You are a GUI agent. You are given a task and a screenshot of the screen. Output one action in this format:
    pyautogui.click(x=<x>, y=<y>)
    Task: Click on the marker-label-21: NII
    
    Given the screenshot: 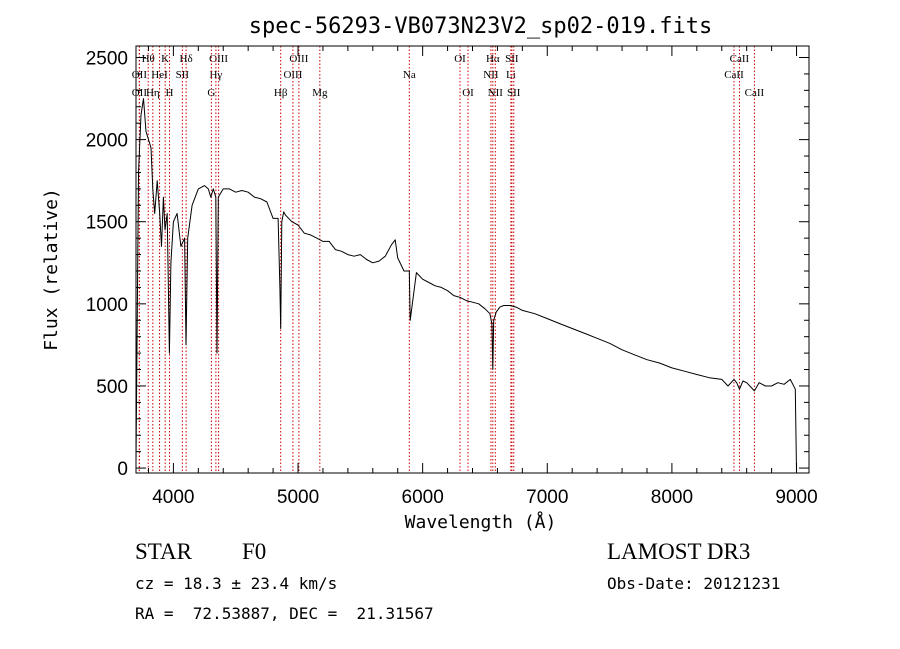 What is the action you would take?
    pyautogui.click(x=491, y=75)
    